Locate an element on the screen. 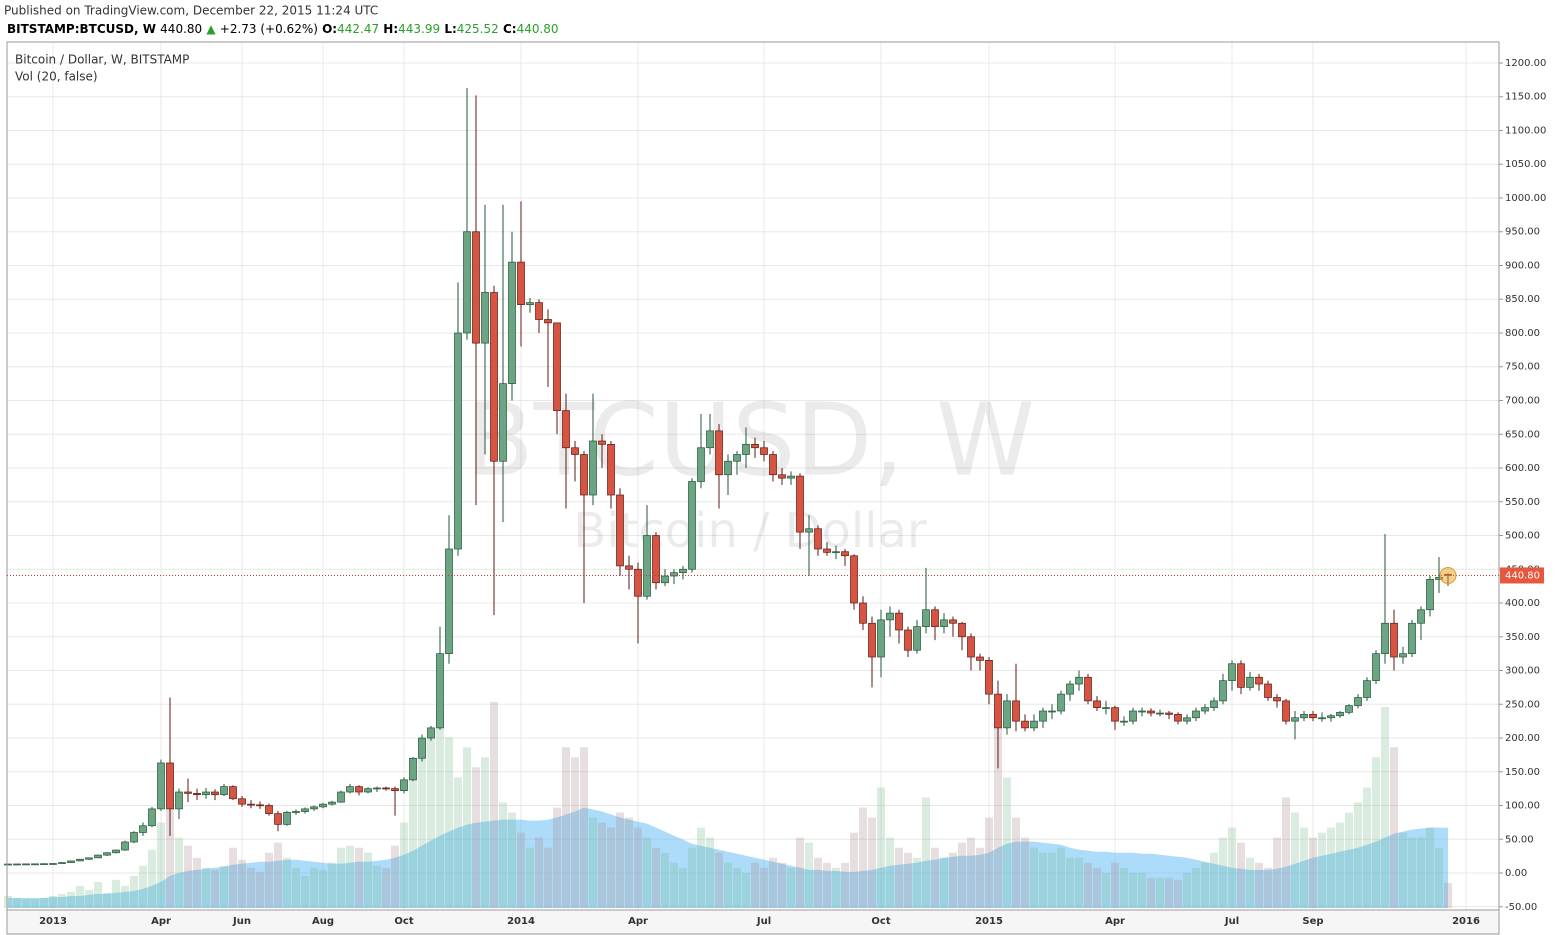 The height and width of the screenshot is (935, 1556). y-tick-label: 550.00 is located at coordinates (1522, 502).